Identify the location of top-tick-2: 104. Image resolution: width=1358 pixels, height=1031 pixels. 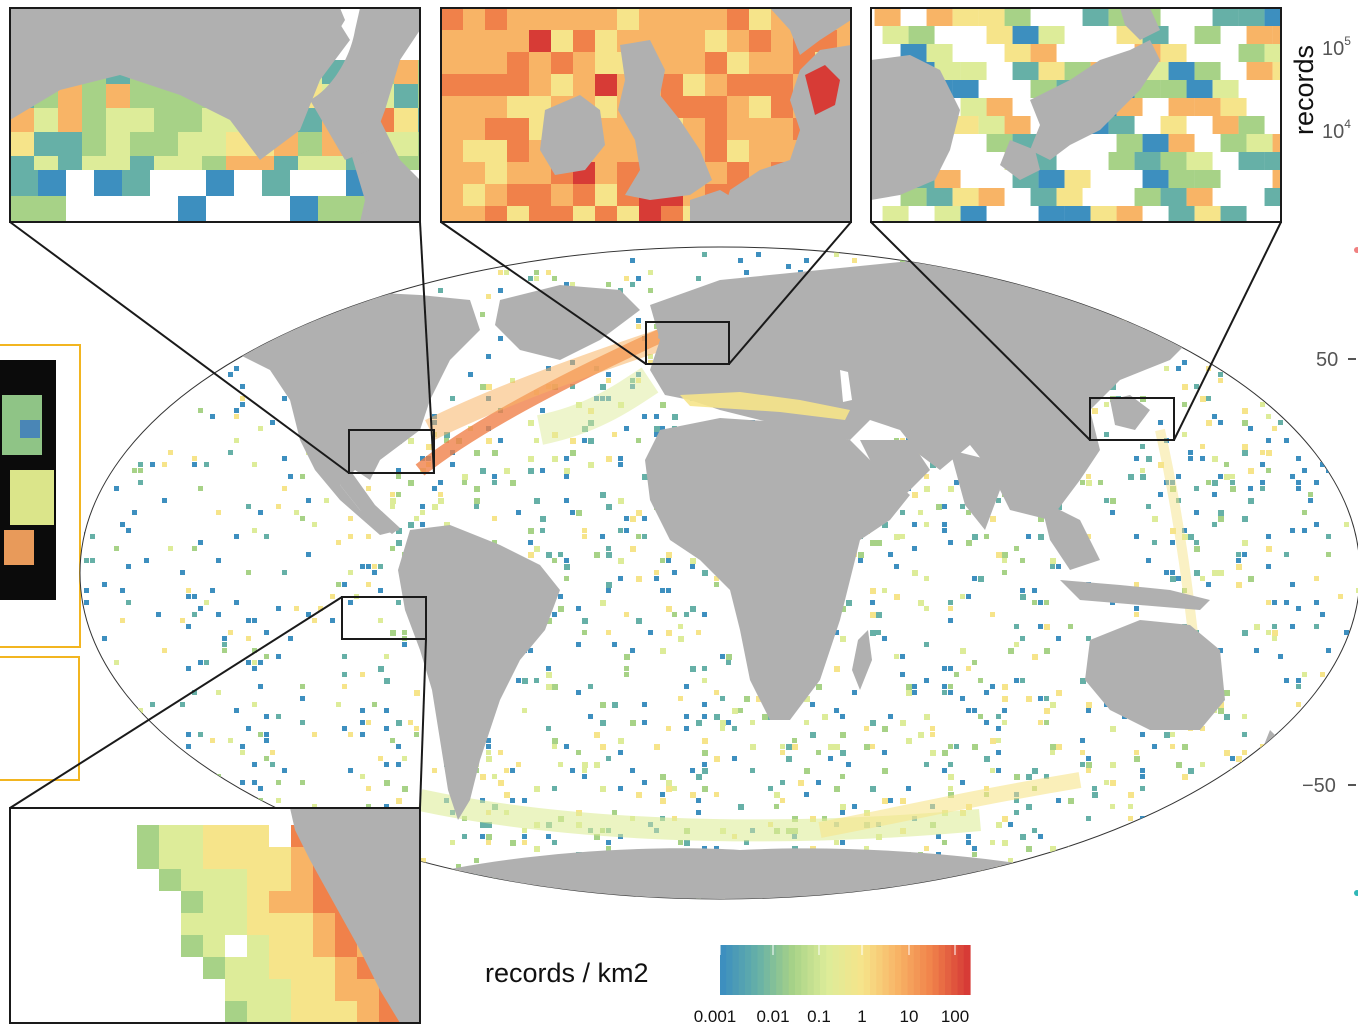
(1336, 130).